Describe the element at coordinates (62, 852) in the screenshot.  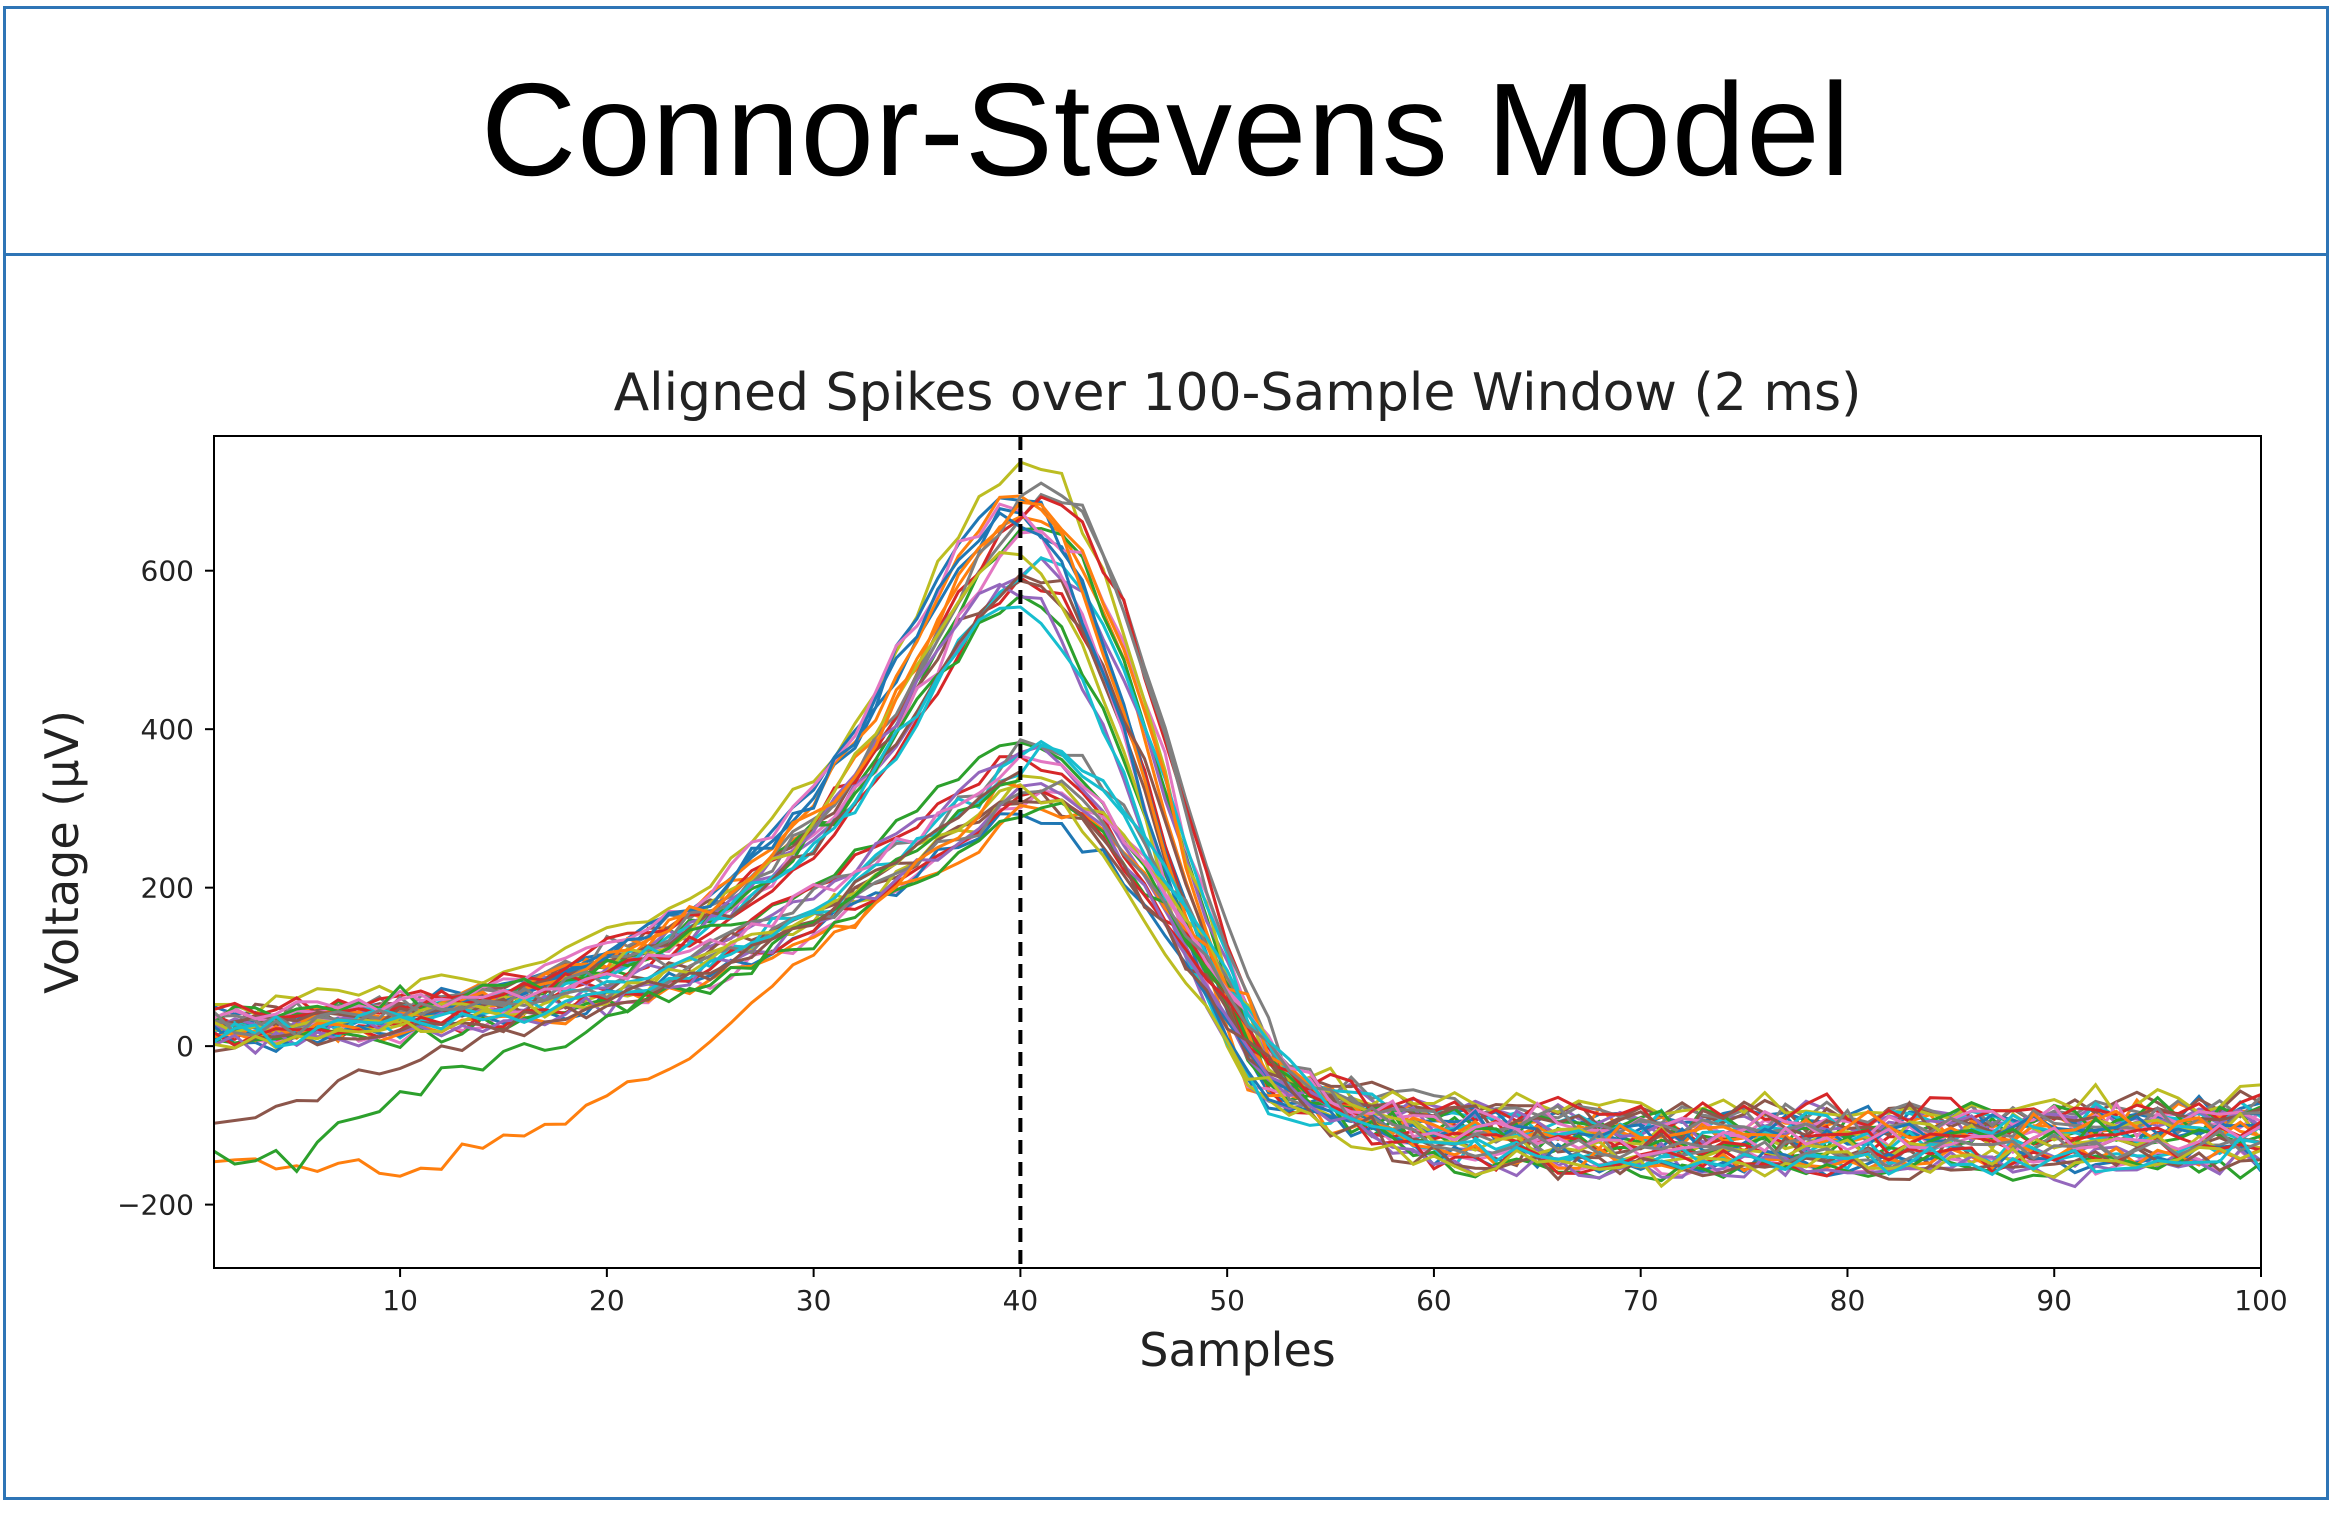
I see `y-axis-label: Voltage (μV)` at that location.